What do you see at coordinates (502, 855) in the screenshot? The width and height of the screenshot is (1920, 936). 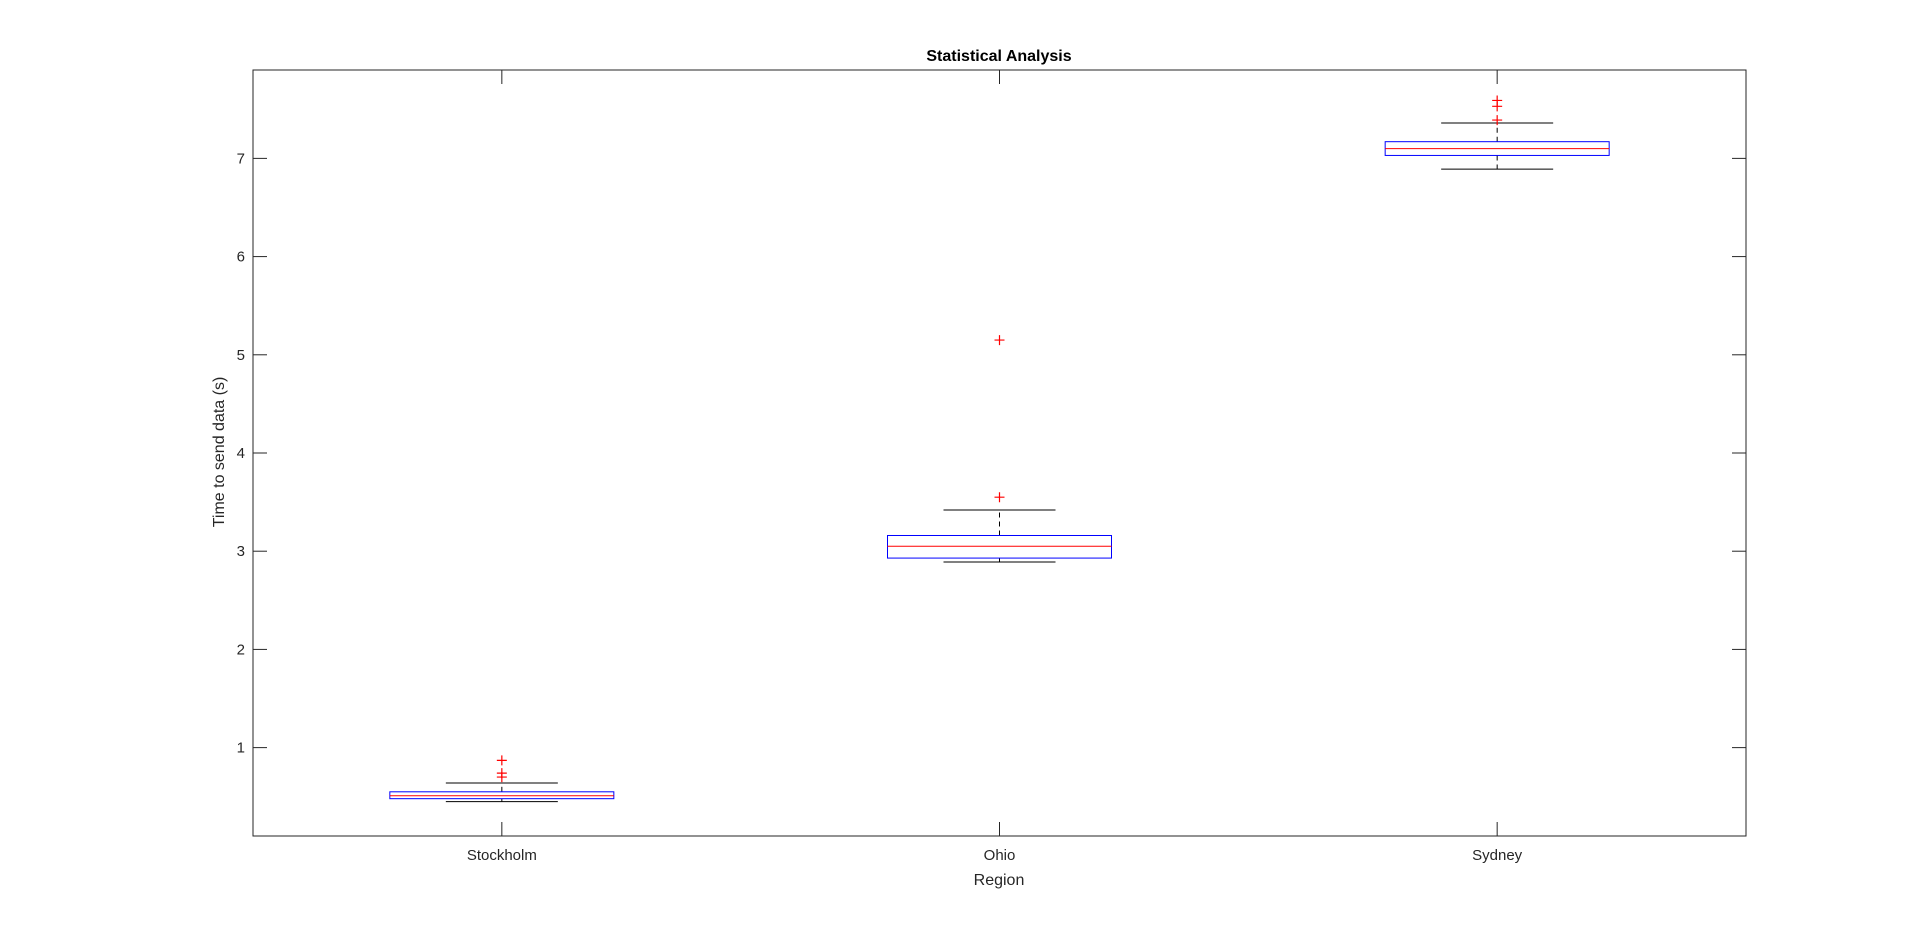 I see `x-tick-label: Stockholm` at bounding box center [502, 855].